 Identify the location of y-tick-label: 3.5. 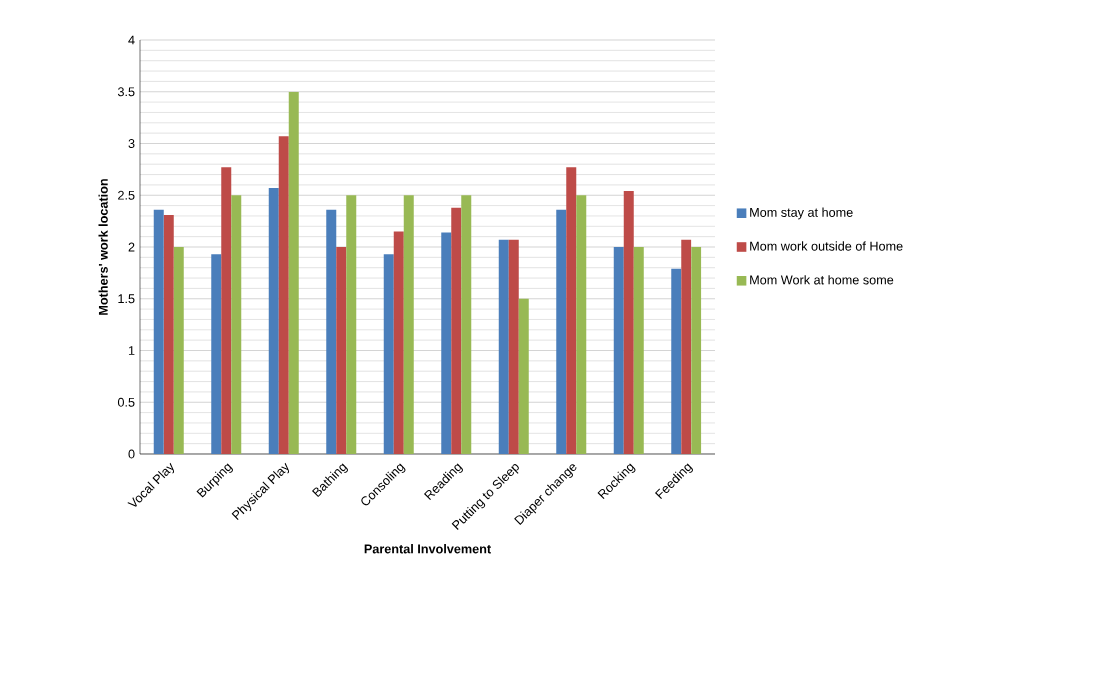
(126, 92).